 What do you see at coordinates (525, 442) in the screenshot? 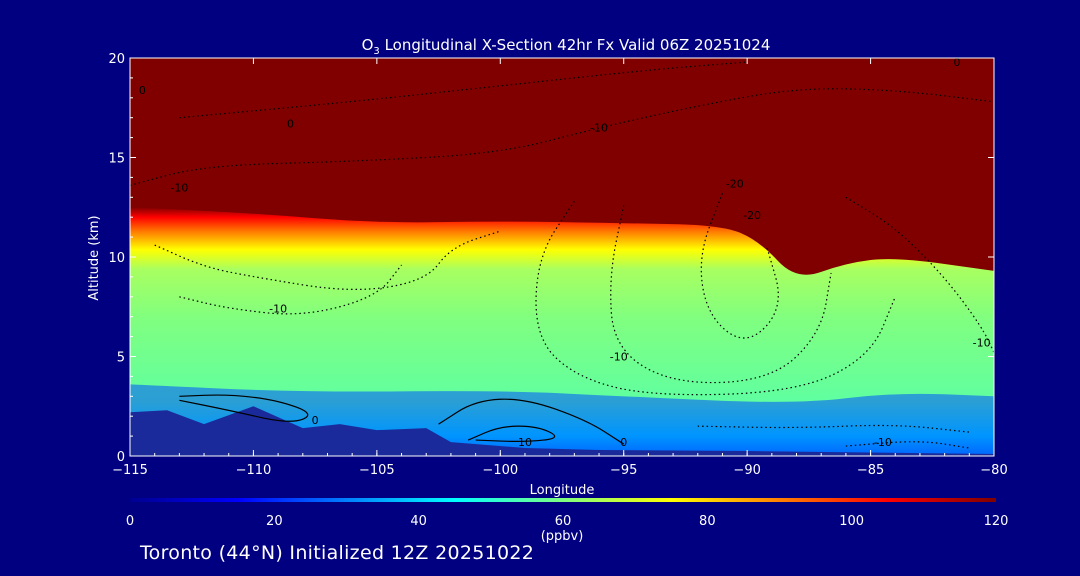
I see `contour-label-11: 10` at bounding box center [525, 442].